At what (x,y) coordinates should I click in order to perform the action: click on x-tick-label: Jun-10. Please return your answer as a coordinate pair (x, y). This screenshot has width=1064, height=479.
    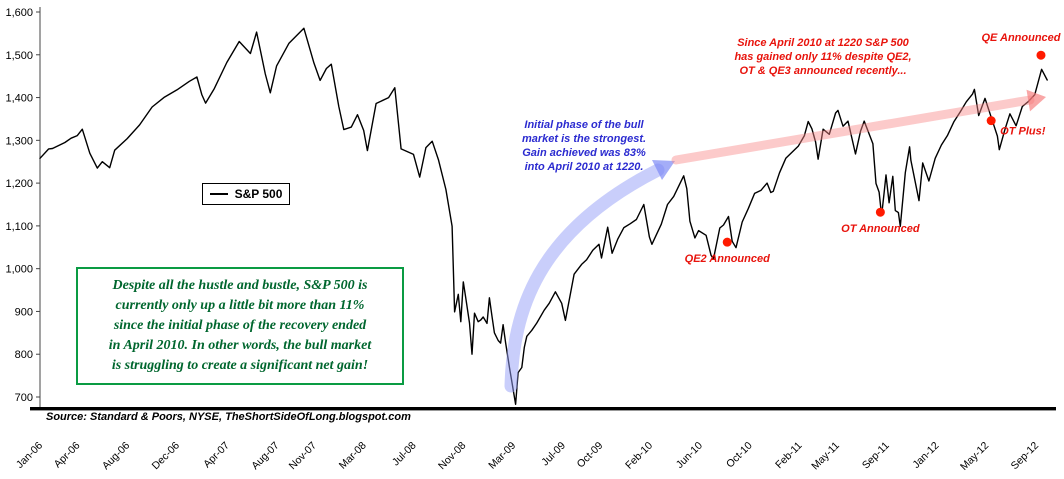
    Looking at the image, I should click on (689, 455).